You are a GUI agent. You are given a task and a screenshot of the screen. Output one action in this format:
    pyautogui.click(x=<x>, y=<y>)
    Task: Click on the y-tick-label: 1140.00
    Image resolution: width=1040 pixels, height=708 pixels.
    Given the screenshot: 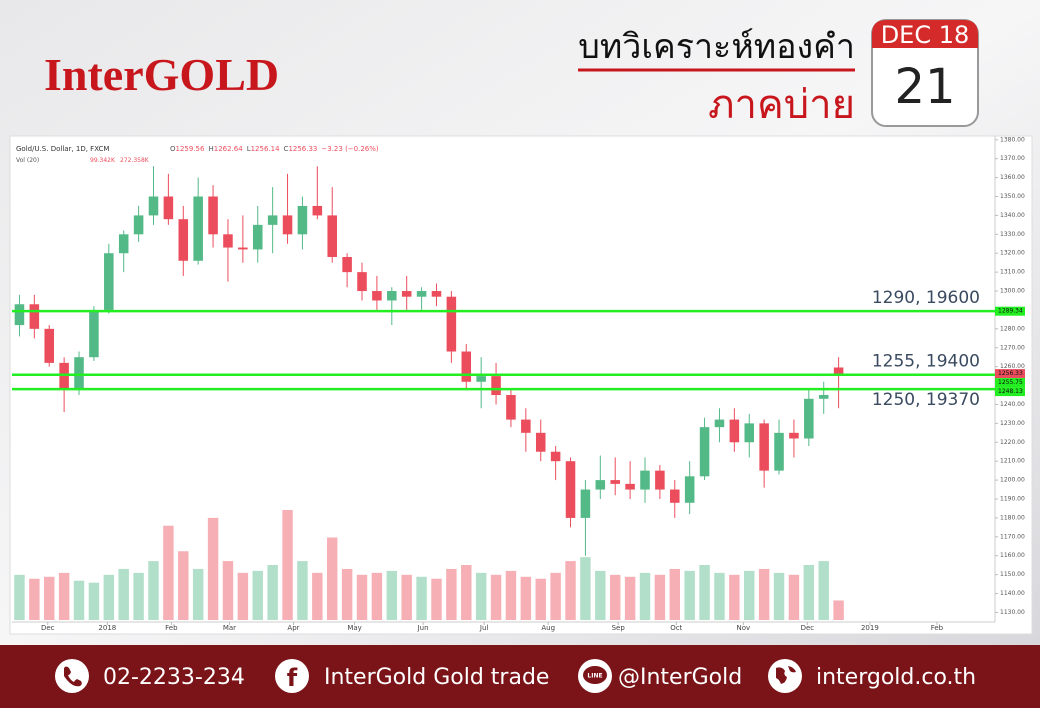 What is the action you would take?
    pyautogui.click(x=1012, y=593)
    